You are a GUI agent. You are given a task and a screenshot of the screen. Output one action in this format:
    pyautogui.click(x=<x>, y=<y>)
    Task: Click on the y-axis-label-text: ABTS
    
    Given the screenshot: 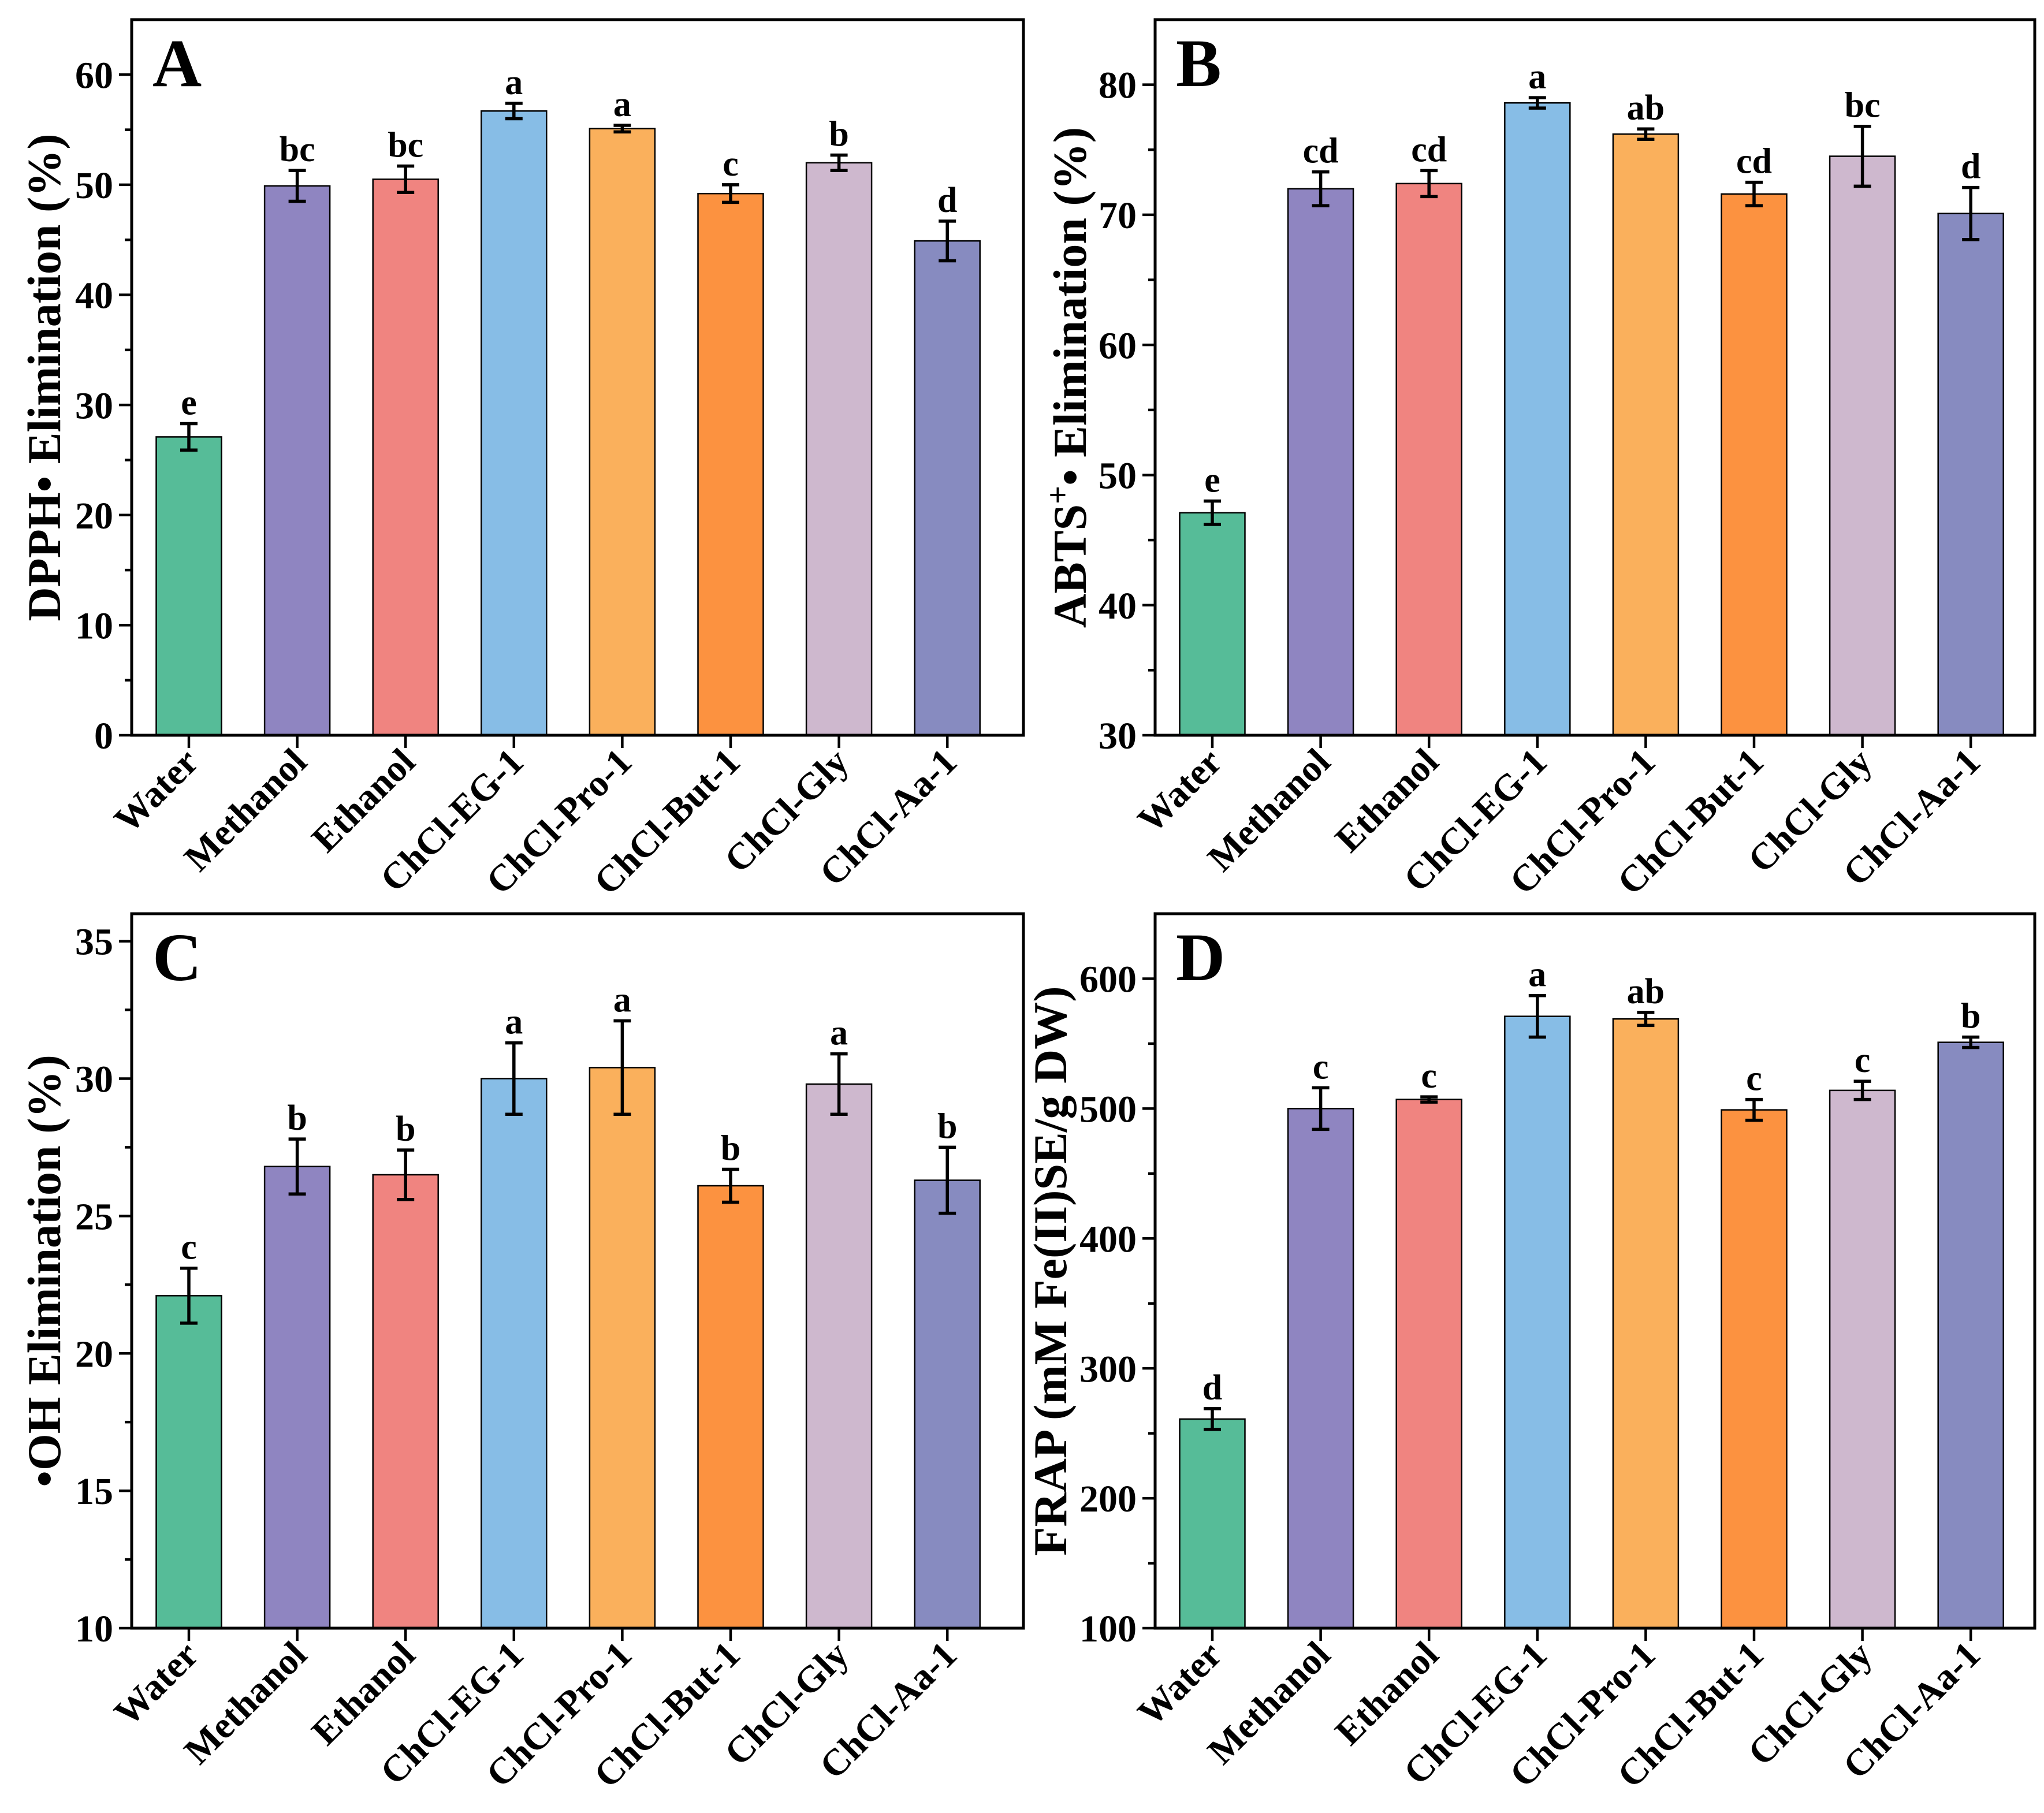 What is the action you would take?
    pyautogui.click(x=1070, y=566)
    